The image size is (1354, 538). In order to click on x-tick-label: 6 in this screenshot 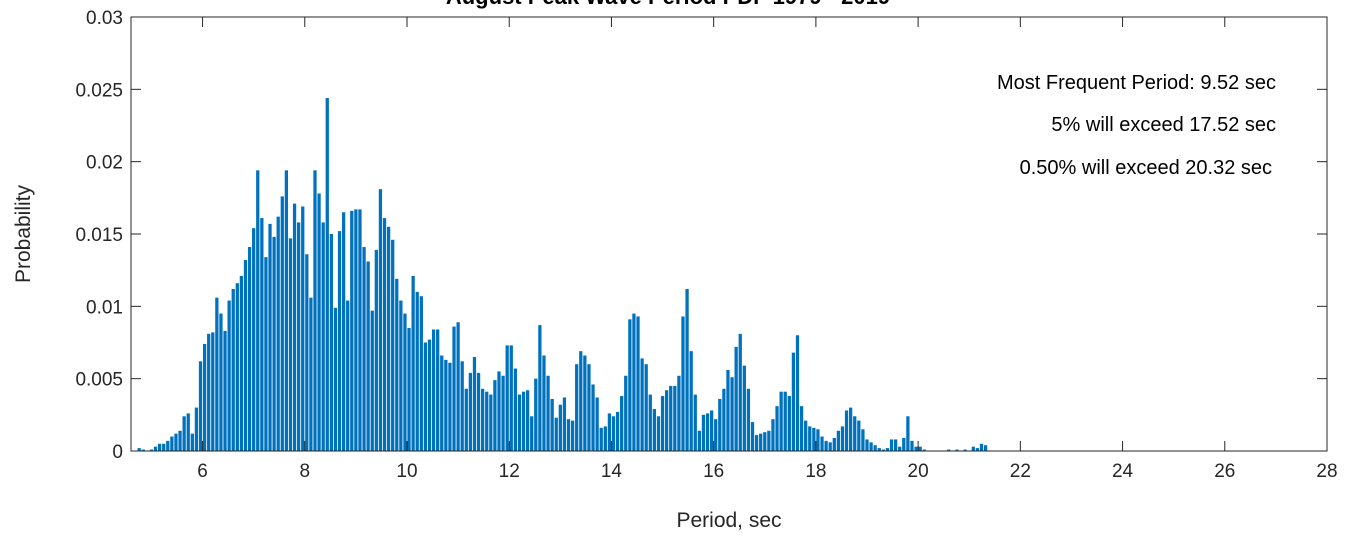, I will do `click(202, 471)`.